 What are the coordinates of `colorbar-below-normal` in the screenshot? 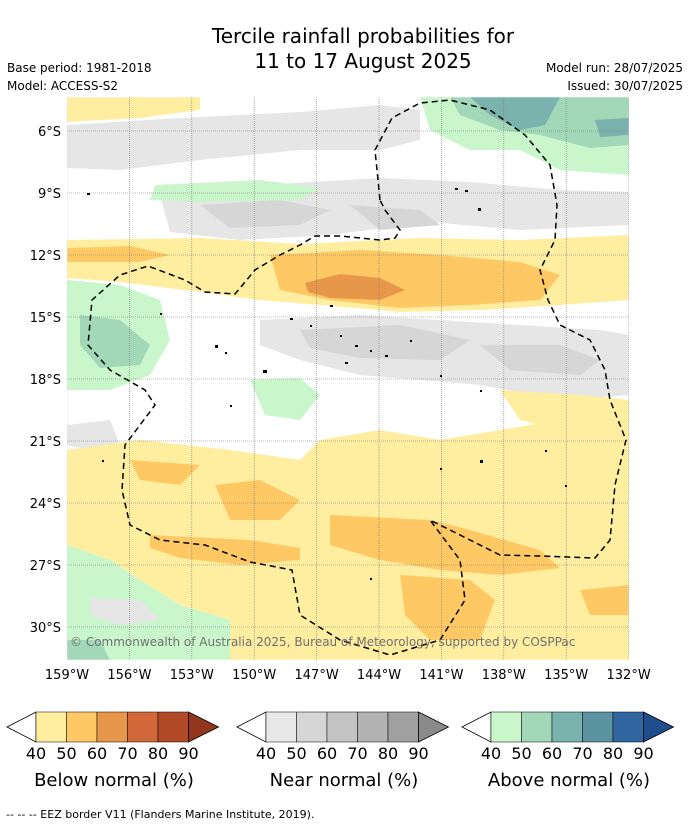 It's located at (113, 727).